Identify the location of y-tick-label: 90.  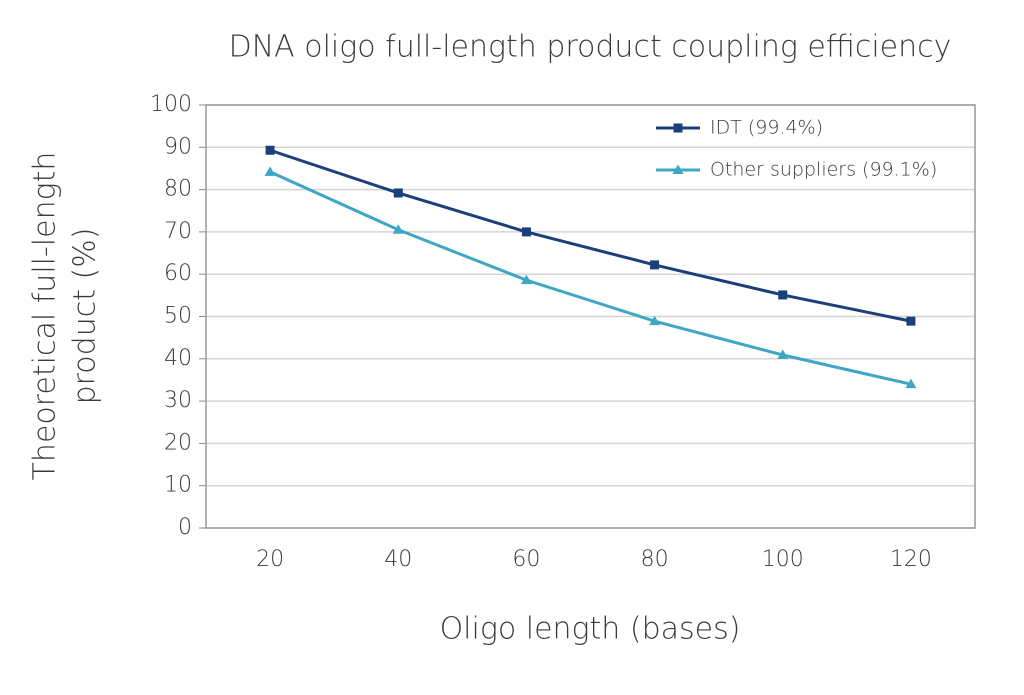
(178, 146).